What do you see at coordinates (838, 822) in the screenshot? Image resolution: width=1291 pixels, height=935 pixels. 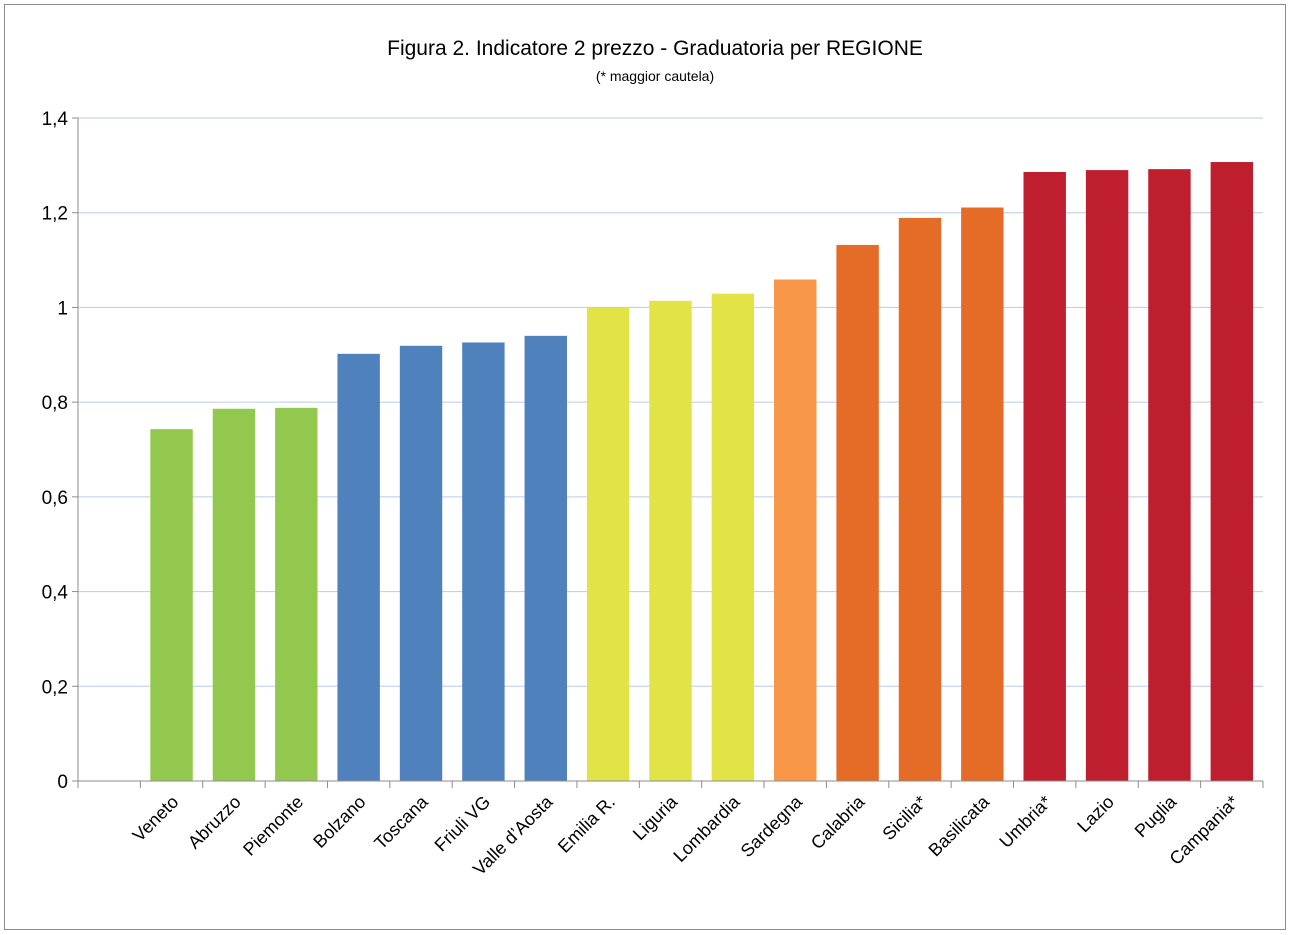 I see `x-tick-label: Calabria` at bounding box center [838, 822].